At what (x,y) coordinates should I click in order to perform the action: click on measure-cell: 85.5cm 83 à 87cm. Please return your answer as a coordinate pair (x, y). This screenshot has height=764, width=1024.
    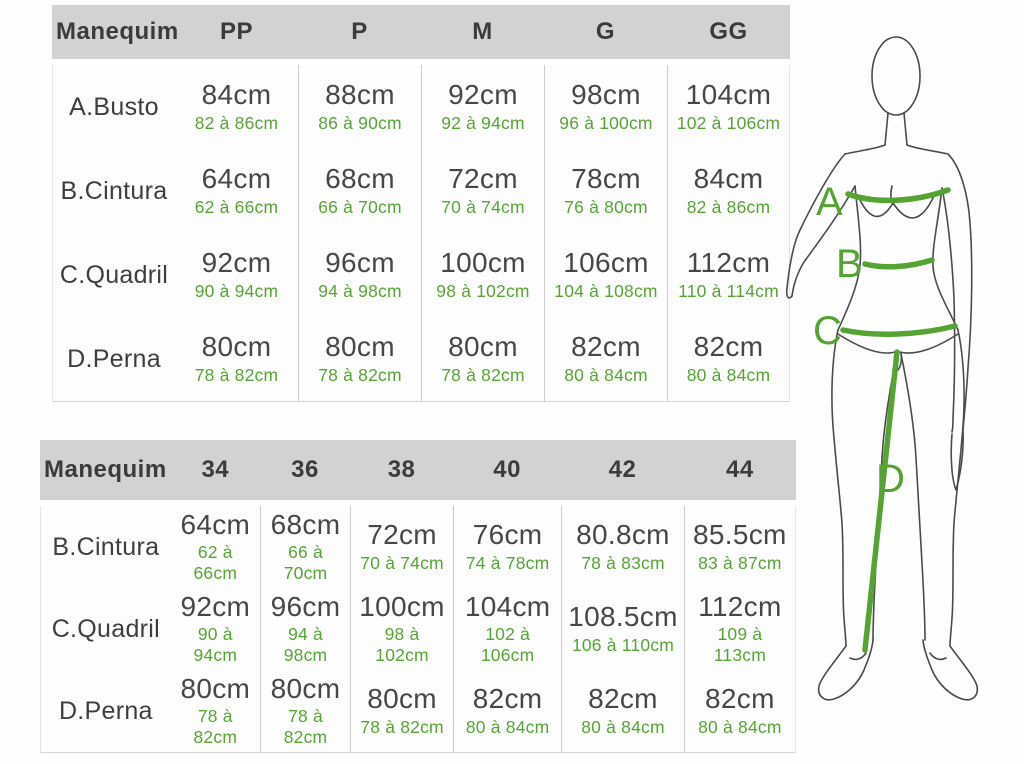
    Looking at the image, I should click on (739, 547).